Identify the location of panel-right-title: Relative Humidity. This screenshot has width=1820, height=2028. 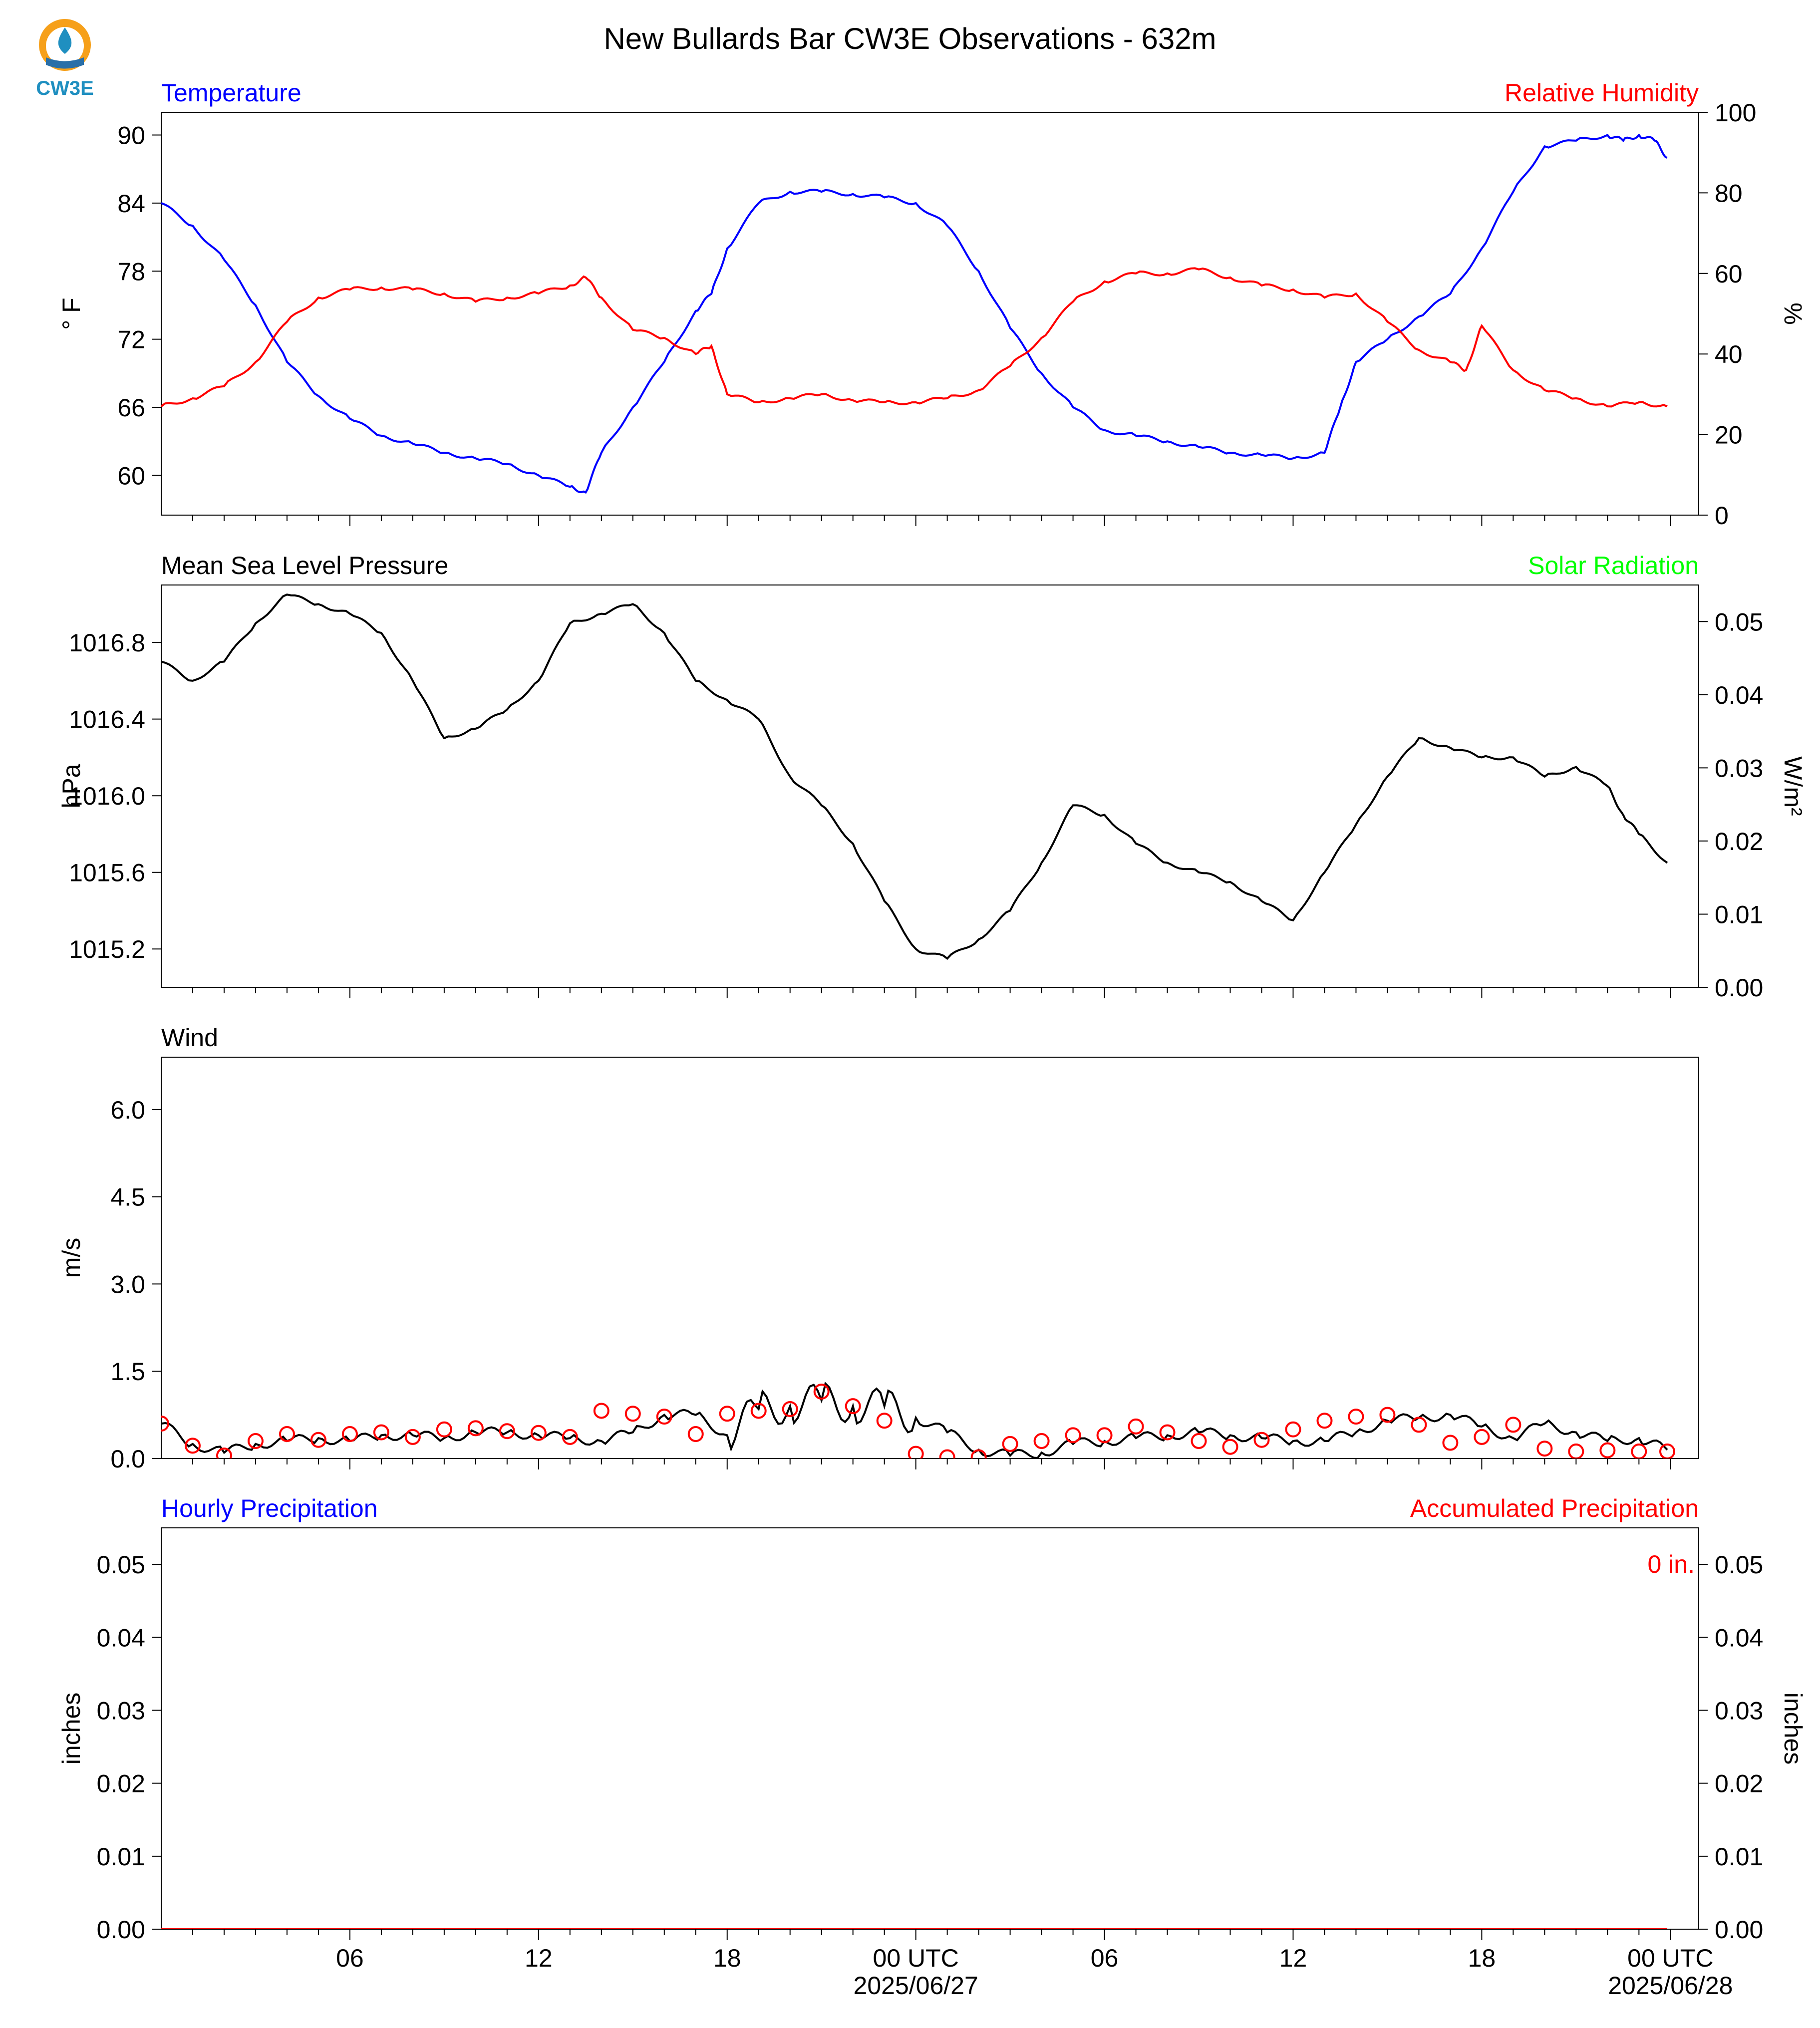
(1602, 93).